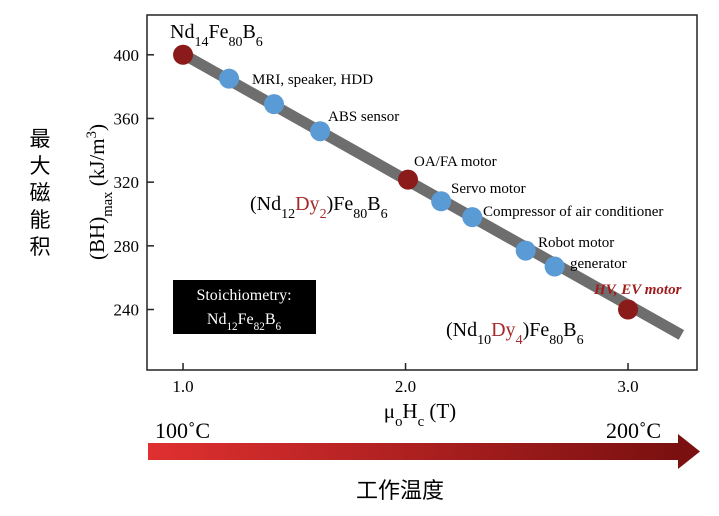 The width and height of the screenshot is (719, 516). Describe the element at coordinates (259, 327) in the screenshot. I see `text-part: 82` at that location.